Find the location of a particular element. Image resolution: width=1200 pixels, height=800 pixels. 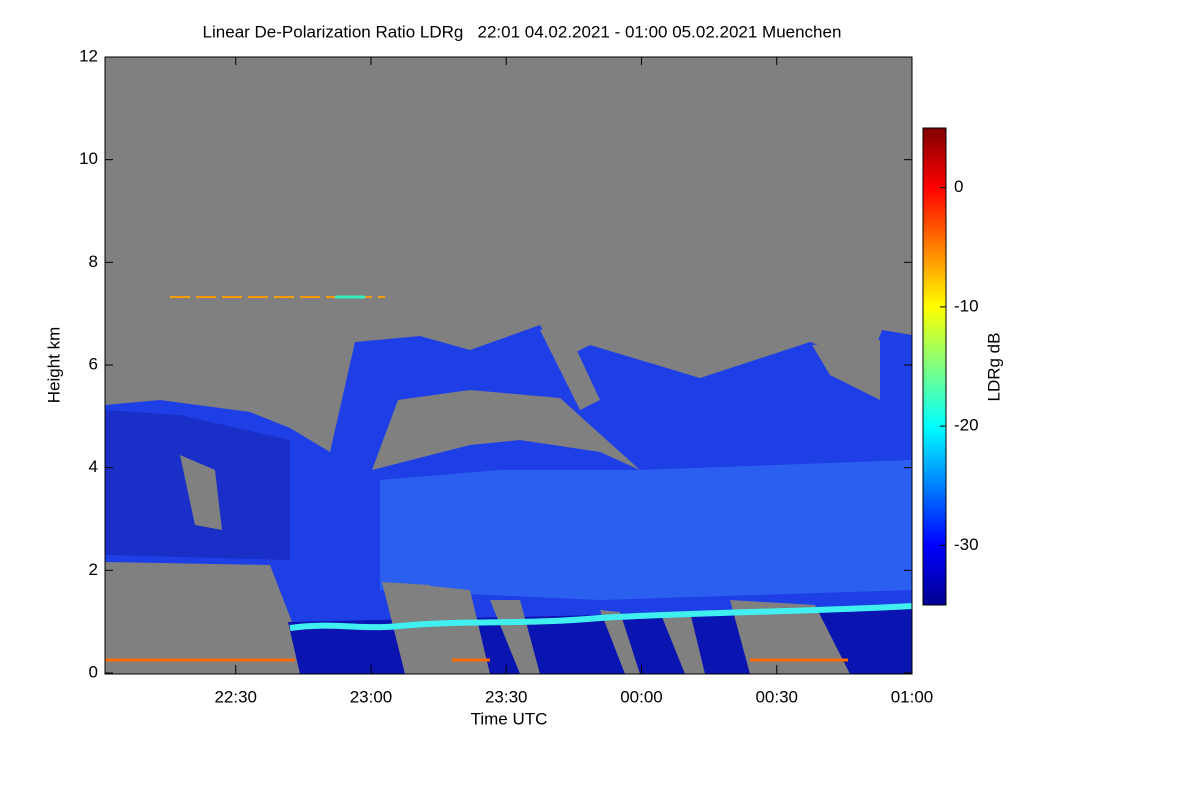

colorbar-tick-label: -20 is located at coordinates (966, 425).